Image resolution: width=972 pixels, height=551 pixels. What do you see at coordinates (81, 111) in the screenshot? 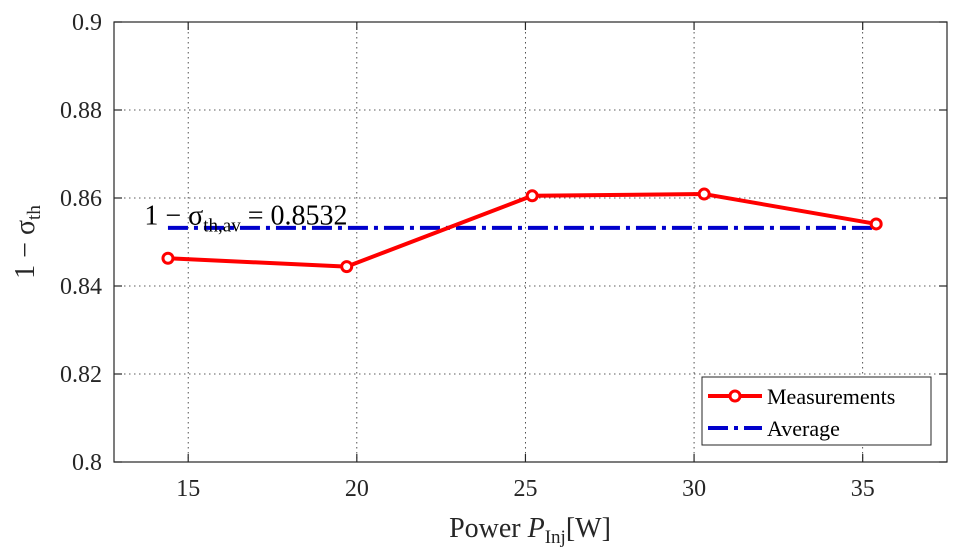
I see `y-tick-label-0.88: 0.88` at bounding box center [81, 111].